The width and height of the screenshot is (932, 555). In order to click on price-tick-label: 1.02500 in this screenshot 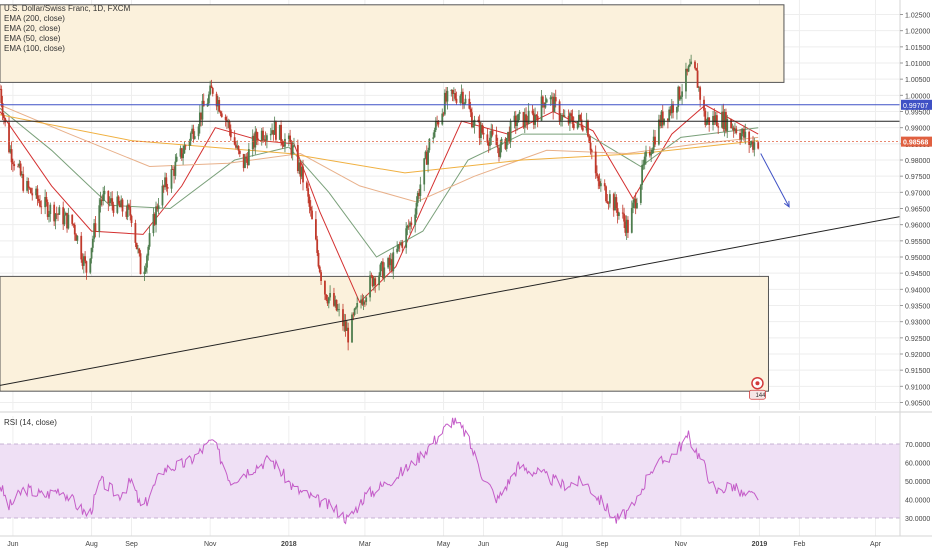, I will do `click(917, 16)`.